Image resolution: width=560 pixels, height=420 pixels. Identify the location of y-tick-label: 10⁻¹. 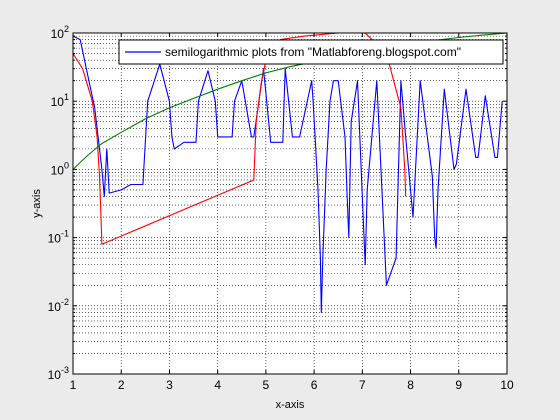
(58, 237).